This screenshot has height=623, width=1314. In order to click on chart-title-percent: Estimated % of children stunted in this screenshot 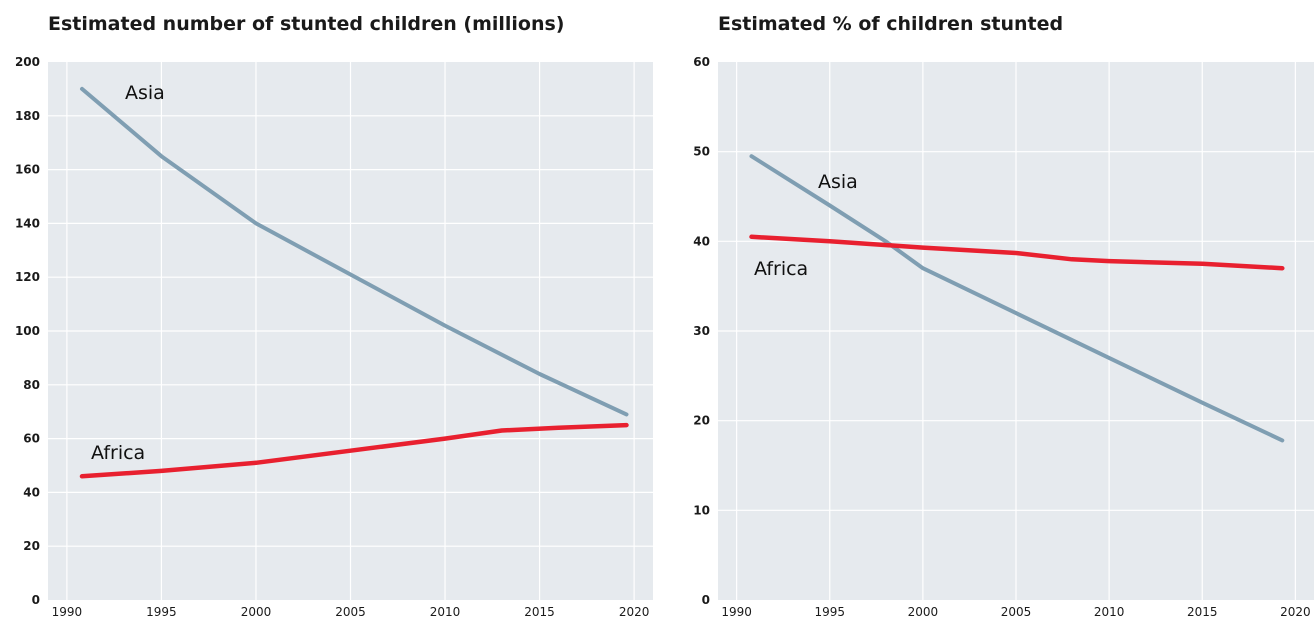, I will do `click(891, 24)`.